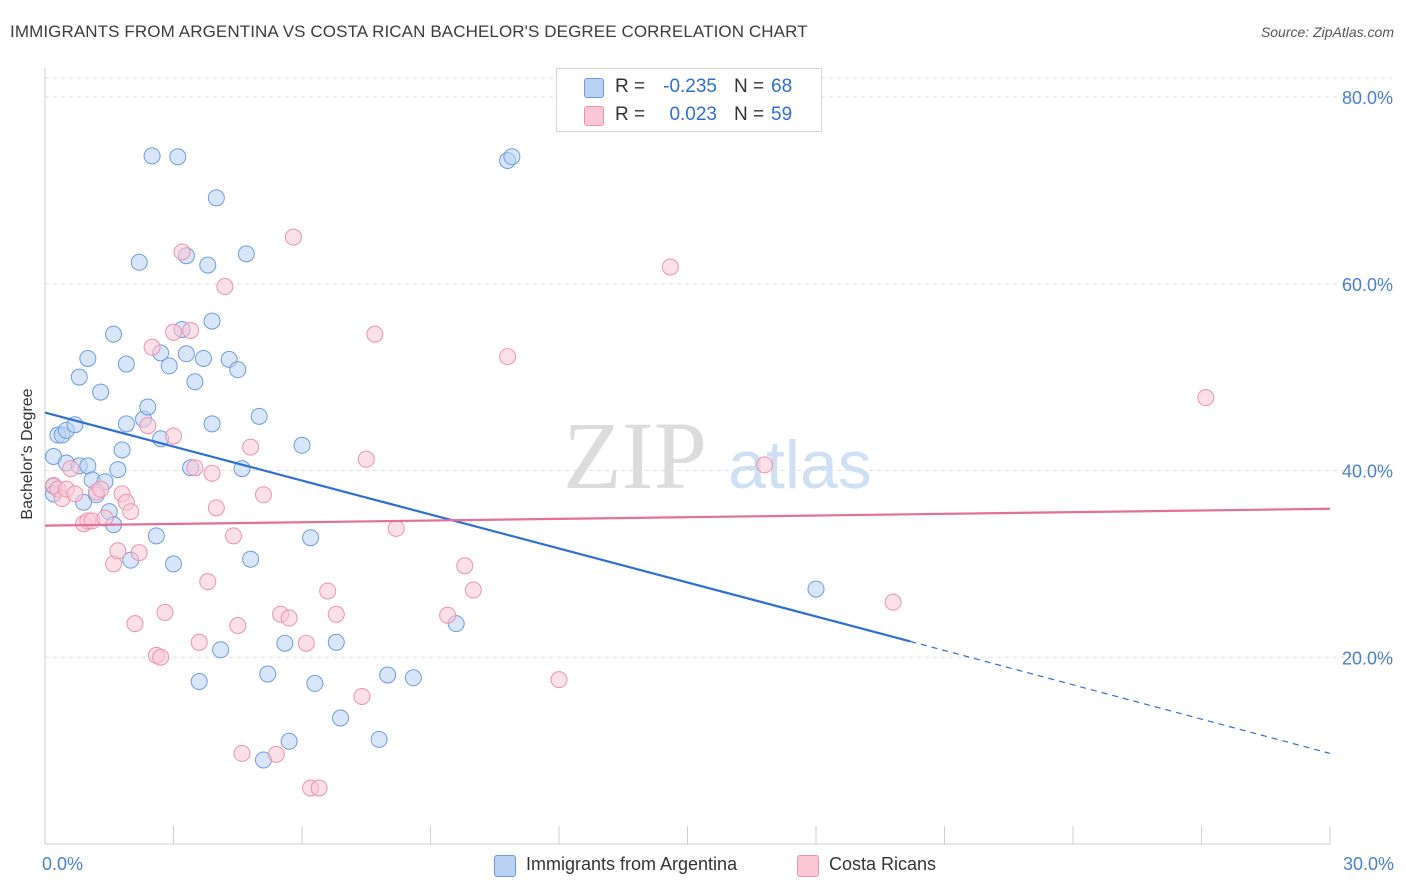 Image resolution: width=1406 pixels, height=892 pixels. Describe the element at coordinates (62, 864) in the screenshot. I see `x-tick-label: 0.0%` at that location.